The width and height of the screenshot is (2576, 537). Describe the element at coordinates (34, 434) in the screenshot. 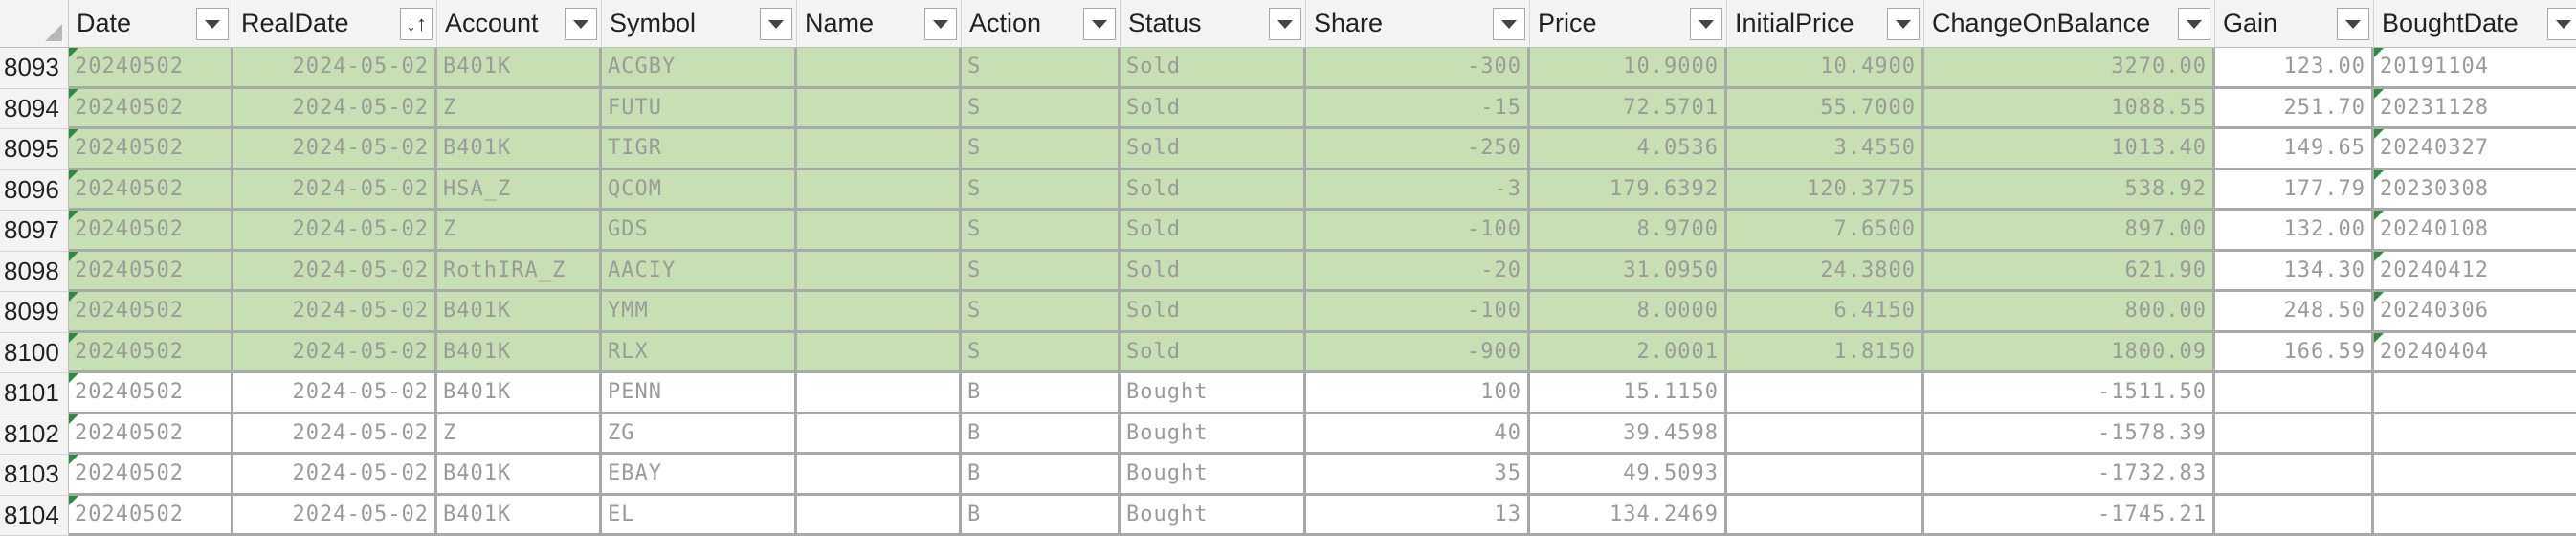

I see `row-header: 8102` at that location.